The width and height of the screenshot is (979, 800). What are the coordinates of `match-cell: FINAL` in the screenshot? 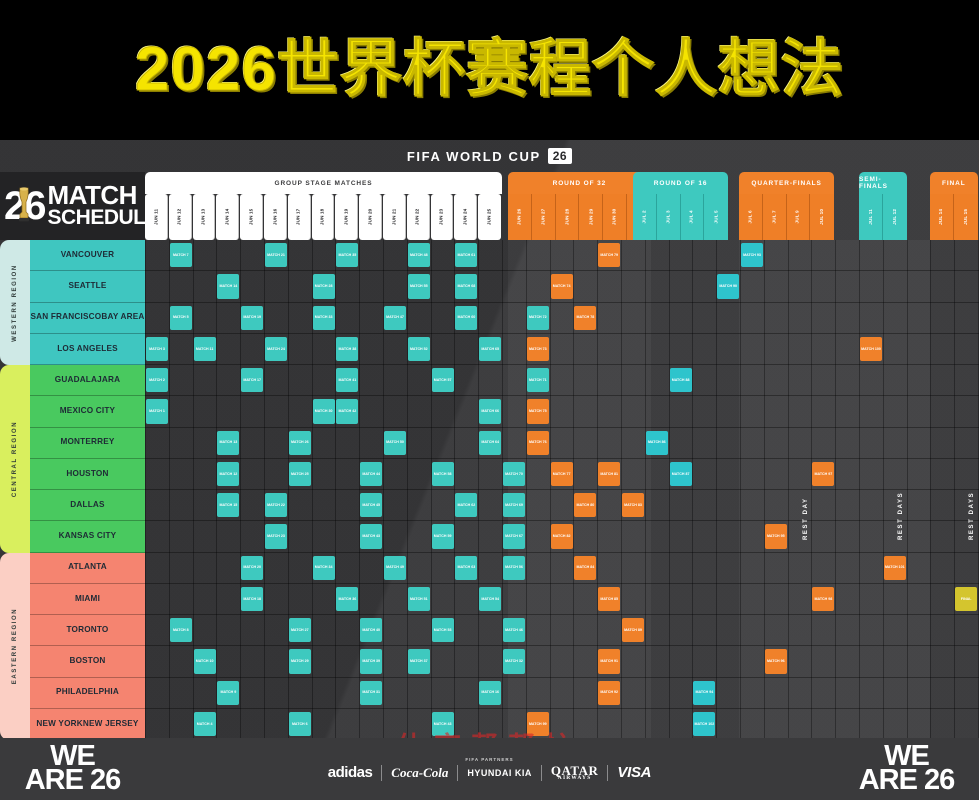 It's located at (966, 598).